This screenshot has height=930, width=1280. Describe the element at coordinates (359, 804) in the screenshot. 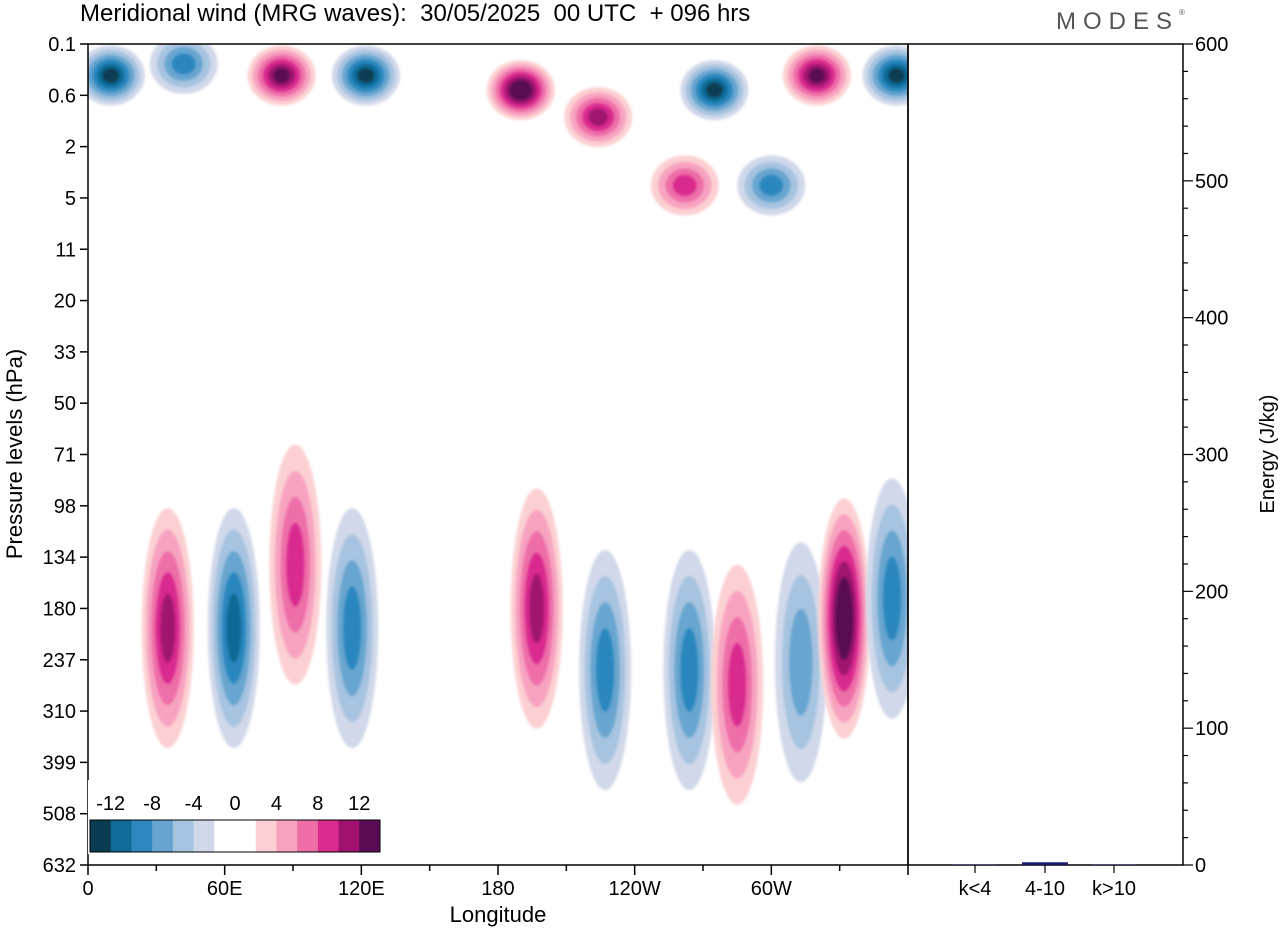

I see `colorbar-tick-label: 12` at that location.